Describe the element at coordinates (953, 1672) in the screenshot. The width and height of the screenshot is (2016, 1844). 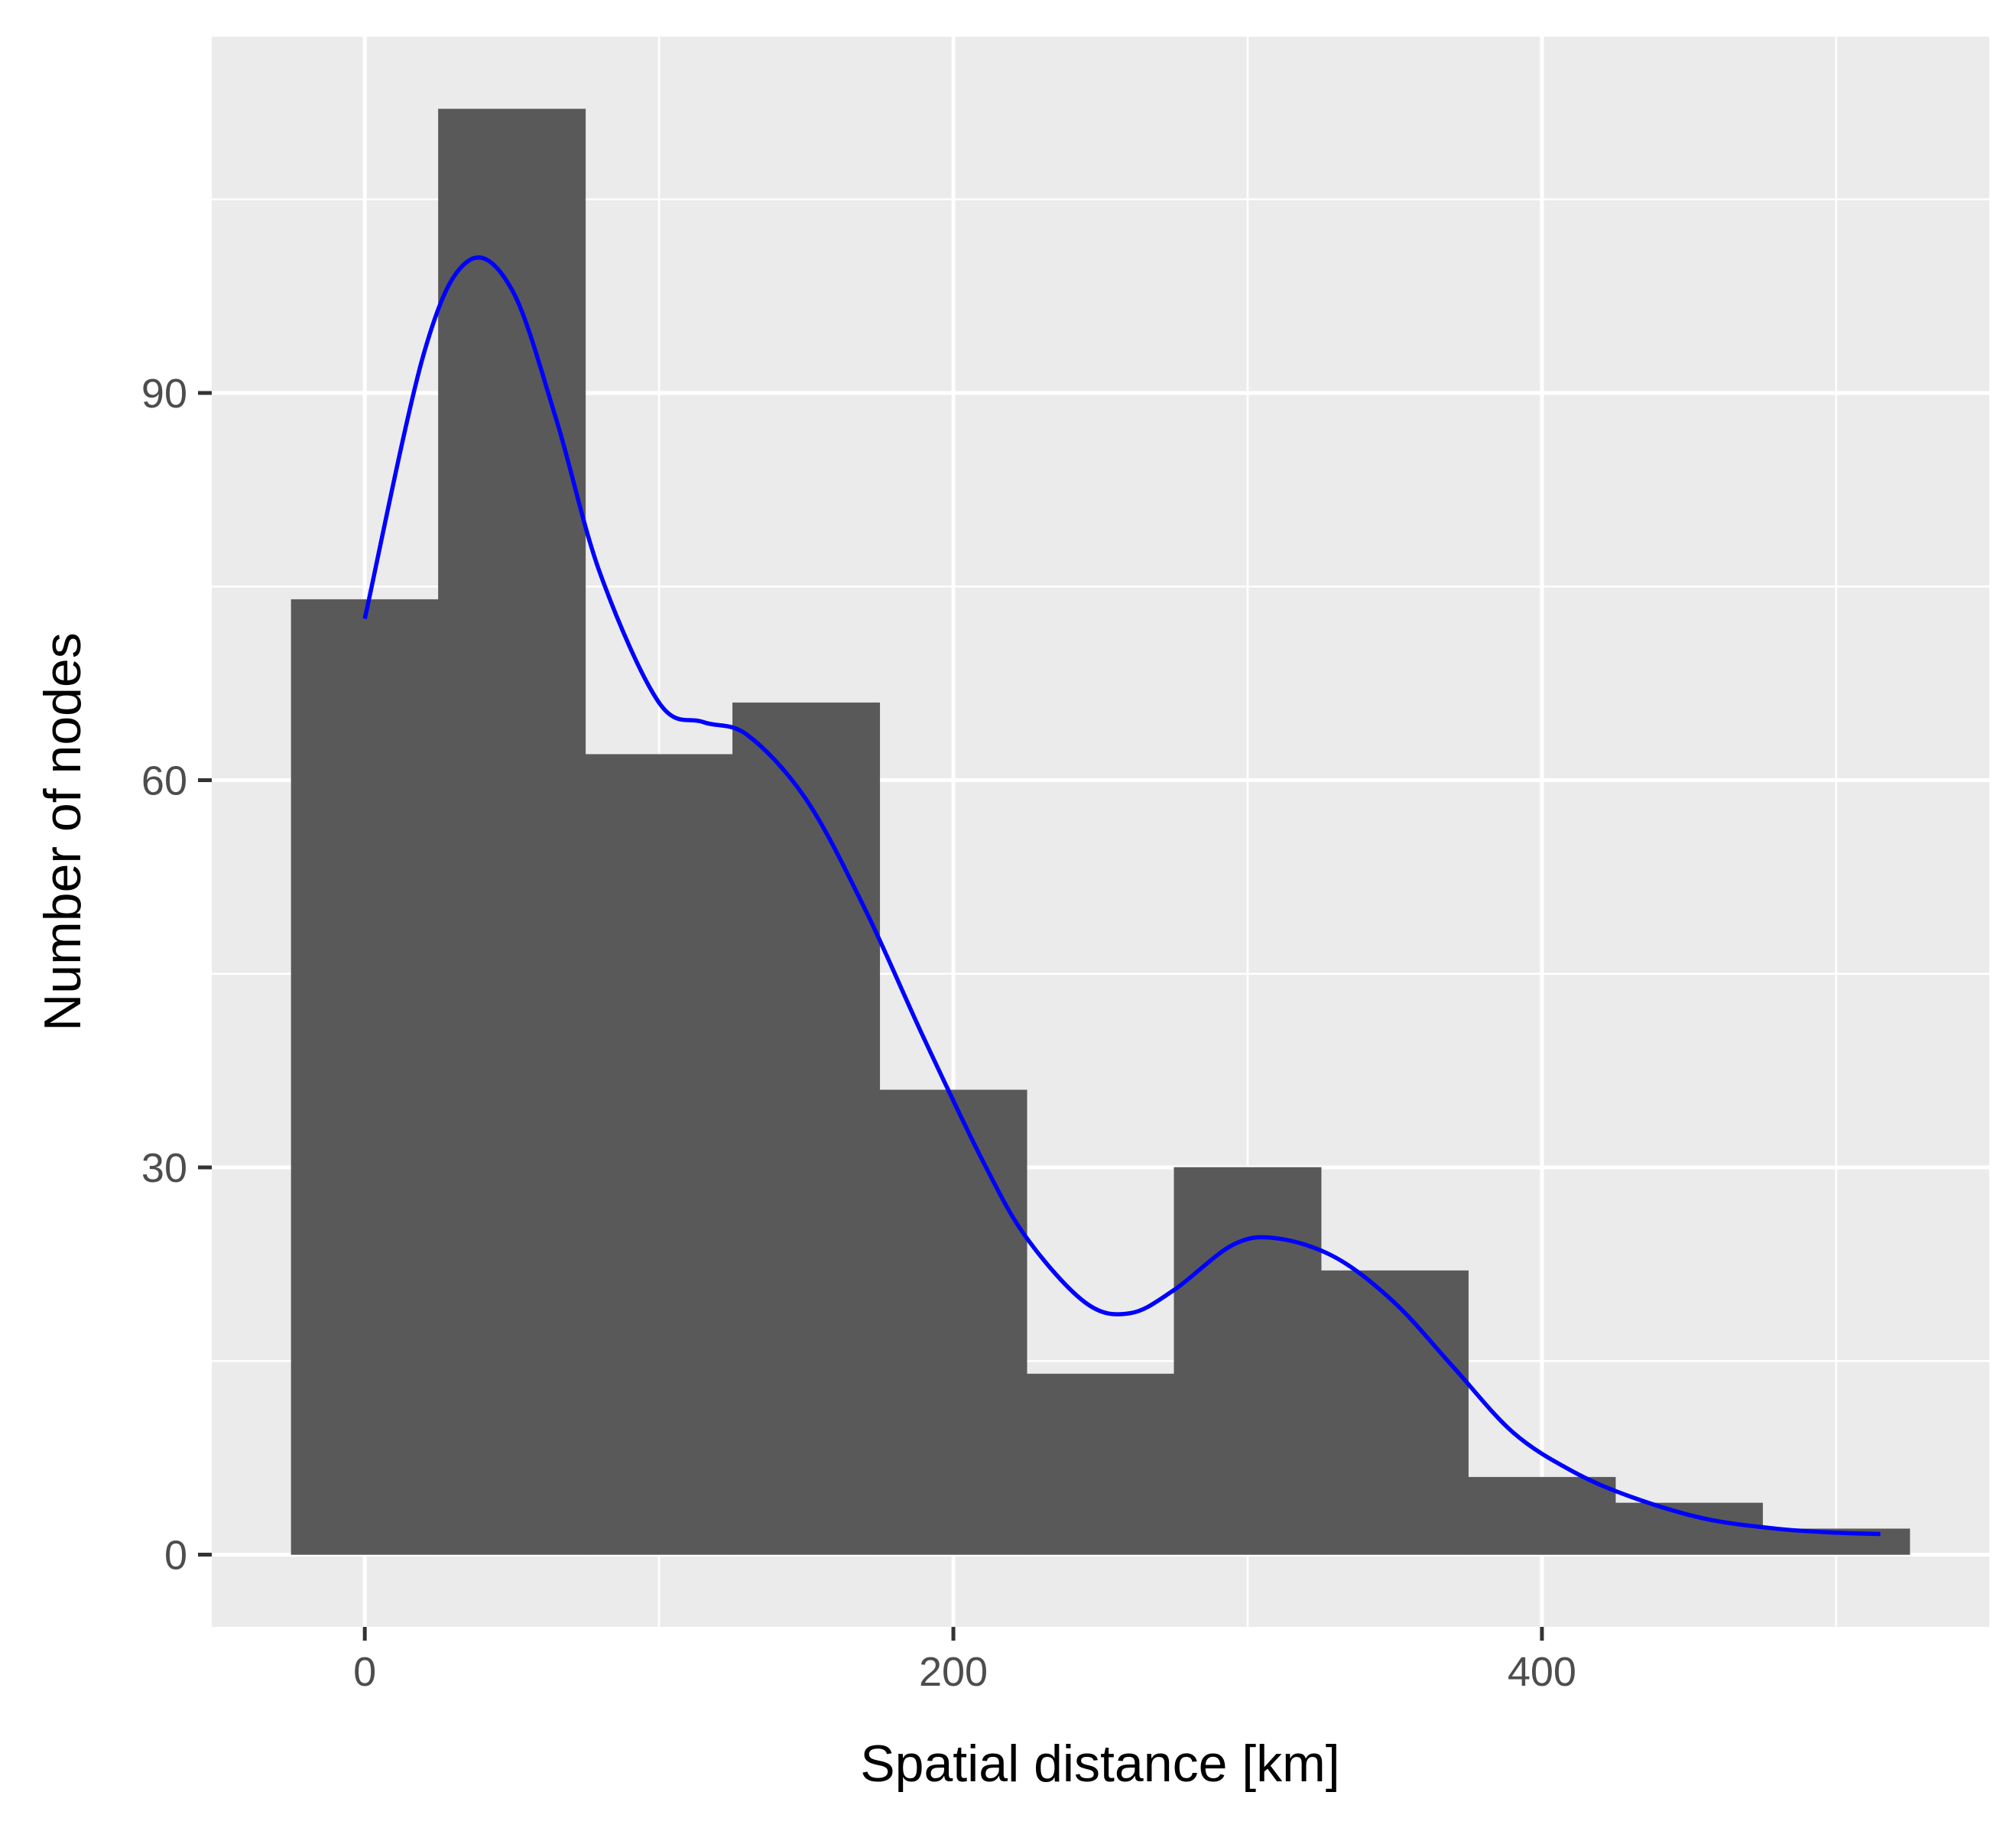
I see `x-tick-label: 200` at that location.